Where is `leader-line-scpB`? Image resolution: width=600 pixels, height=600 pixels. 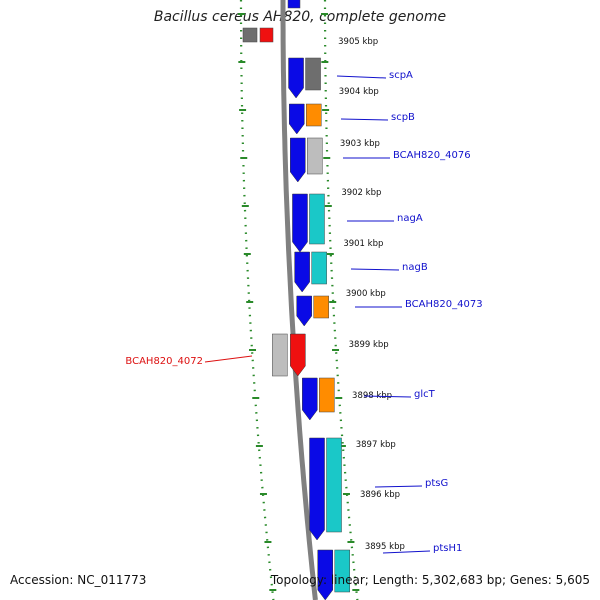
leader-line-scpB is located at coordinates (364, 119).